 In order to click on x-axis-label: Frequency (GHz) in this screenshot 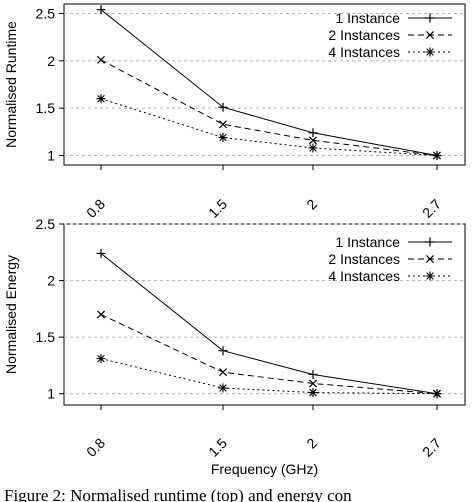, I will do `click(264, 469)`.